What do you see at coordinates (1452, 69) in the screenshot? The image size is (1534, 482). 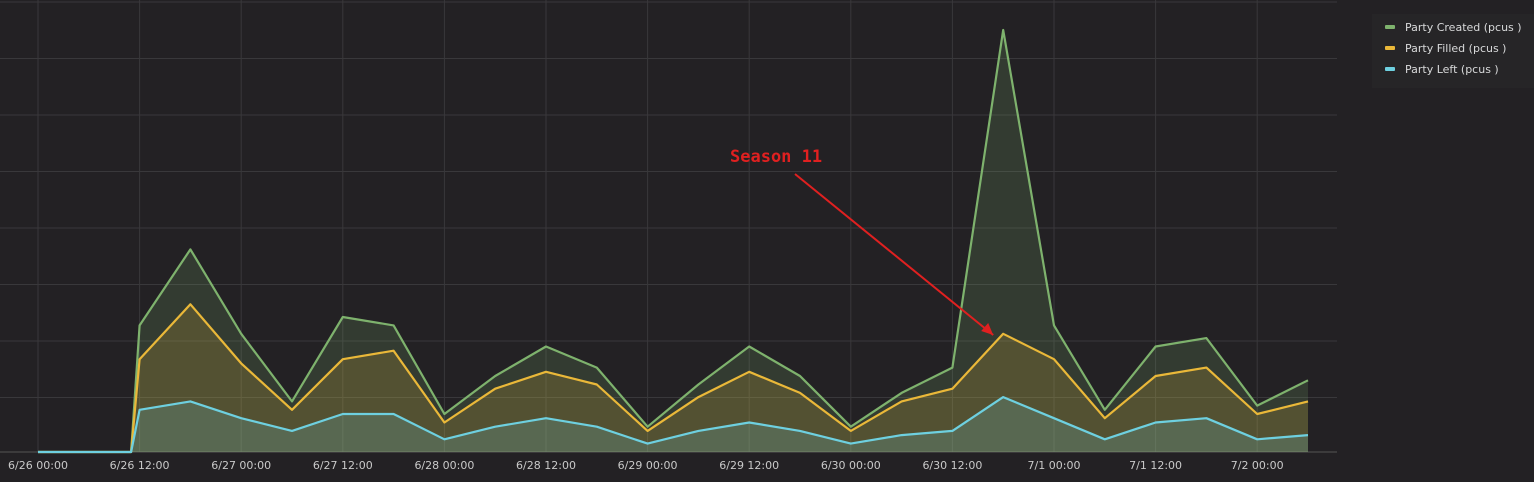 I see `legend-label: Party Left (pcus )` at bounding box center [1452, 69].